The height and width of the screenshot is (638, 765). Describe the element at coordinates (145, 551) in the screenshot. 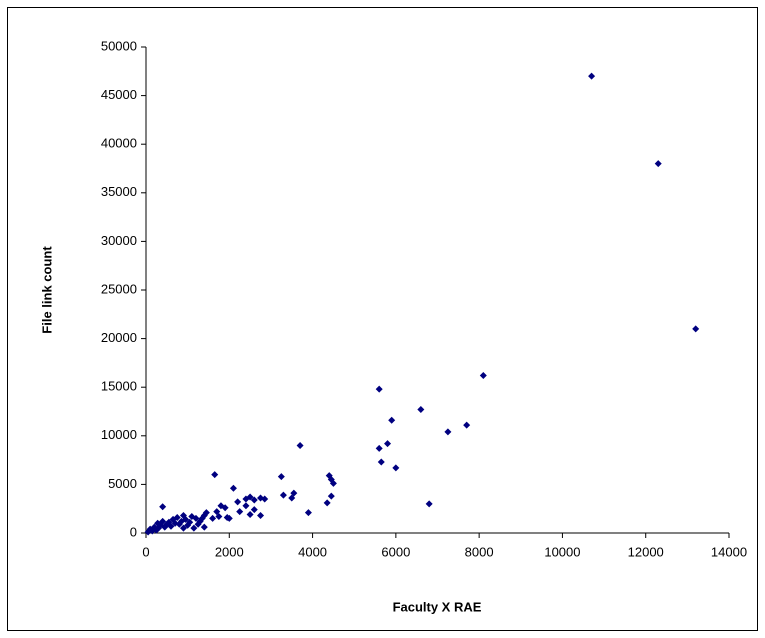

I see `x-tick-label: 0` at that location.